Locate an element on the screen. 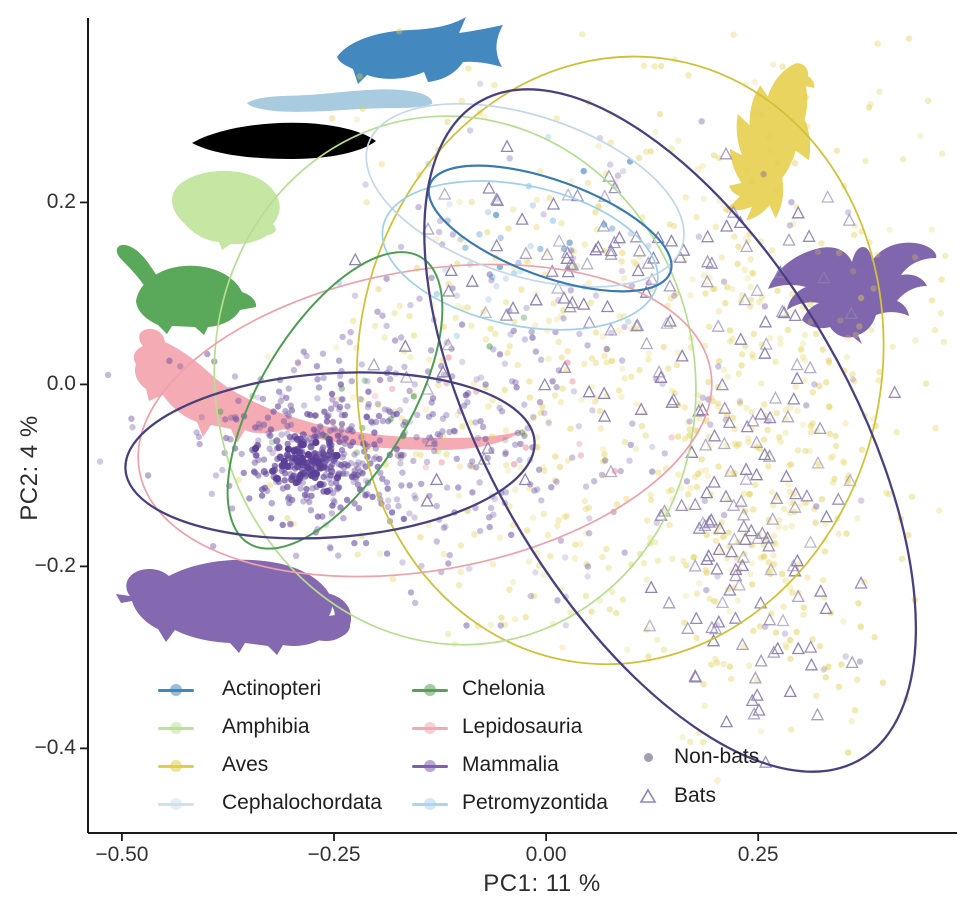  lancelet-silhouette is located at coordinates (284, 140).